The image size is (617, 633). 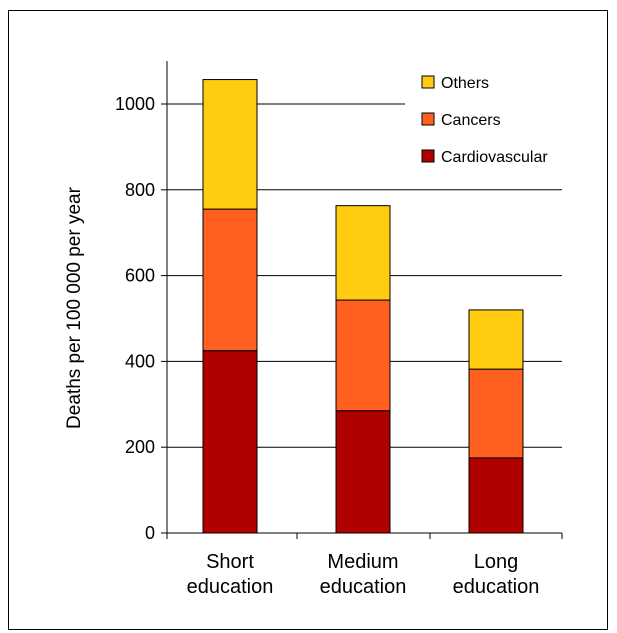 I want to click on y-tick-label: 0, so click(x=150, y=533).